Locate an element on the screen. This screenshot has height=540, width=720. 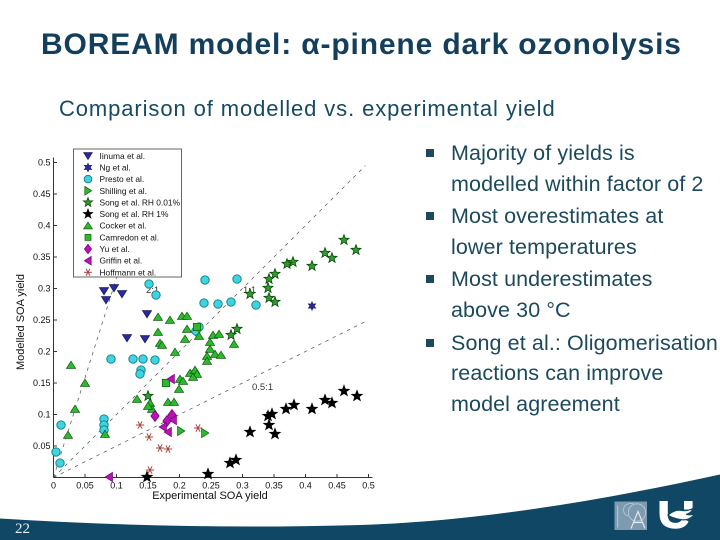
svg-text: Yu et al. is located at coordinates (115, 249).